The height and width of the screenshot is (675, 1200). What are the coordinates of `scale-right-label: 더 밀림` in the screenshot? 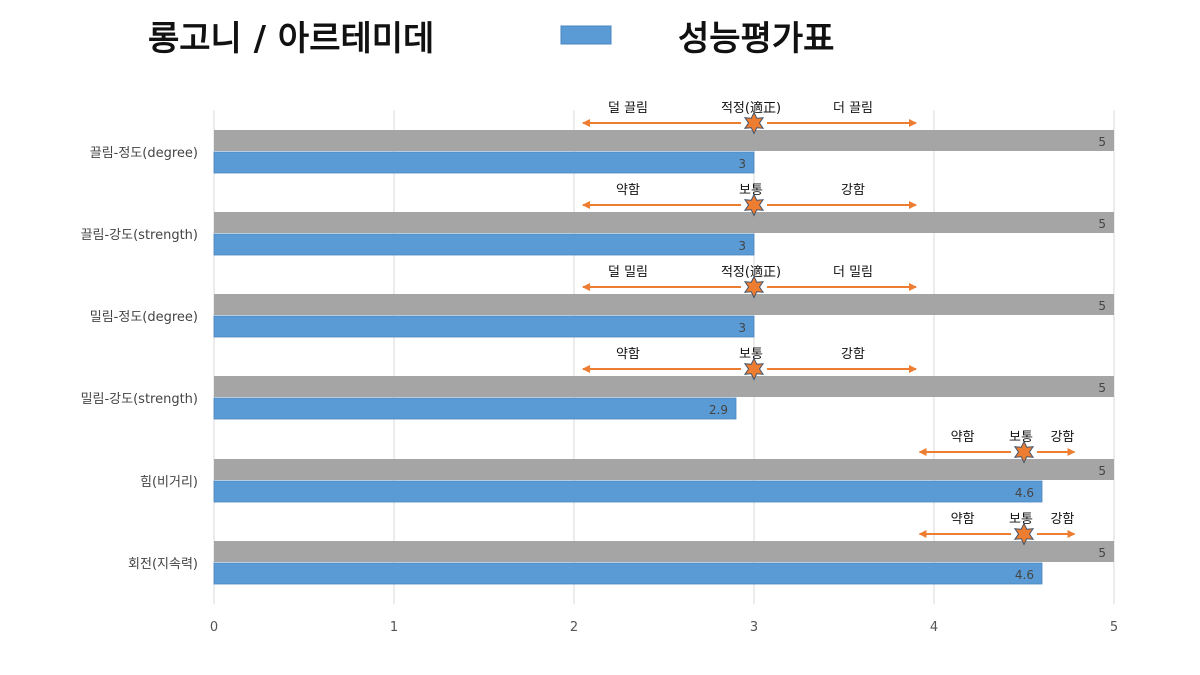 It's located at (853, 272).